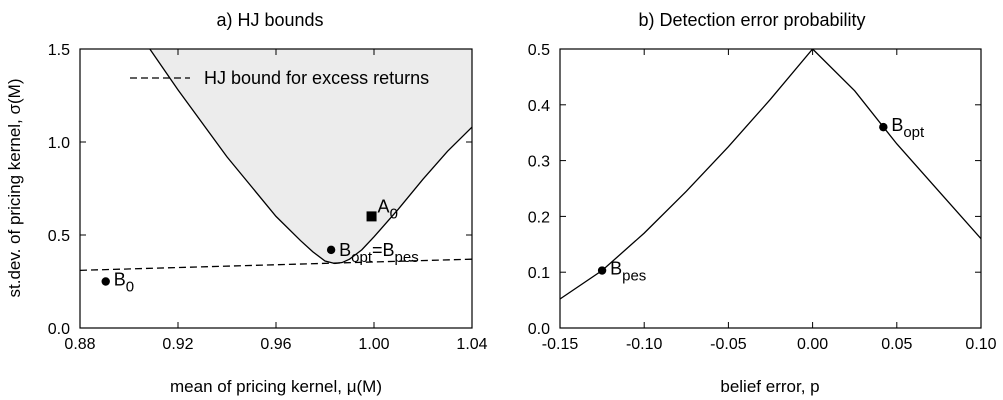 The width and height of the screenshot is (1003, 400). What do you see at coordinates (59, 329) in the screenshot?
I see `panel-a-y-tick-label: 0.0` at bounding box center [59, 329].